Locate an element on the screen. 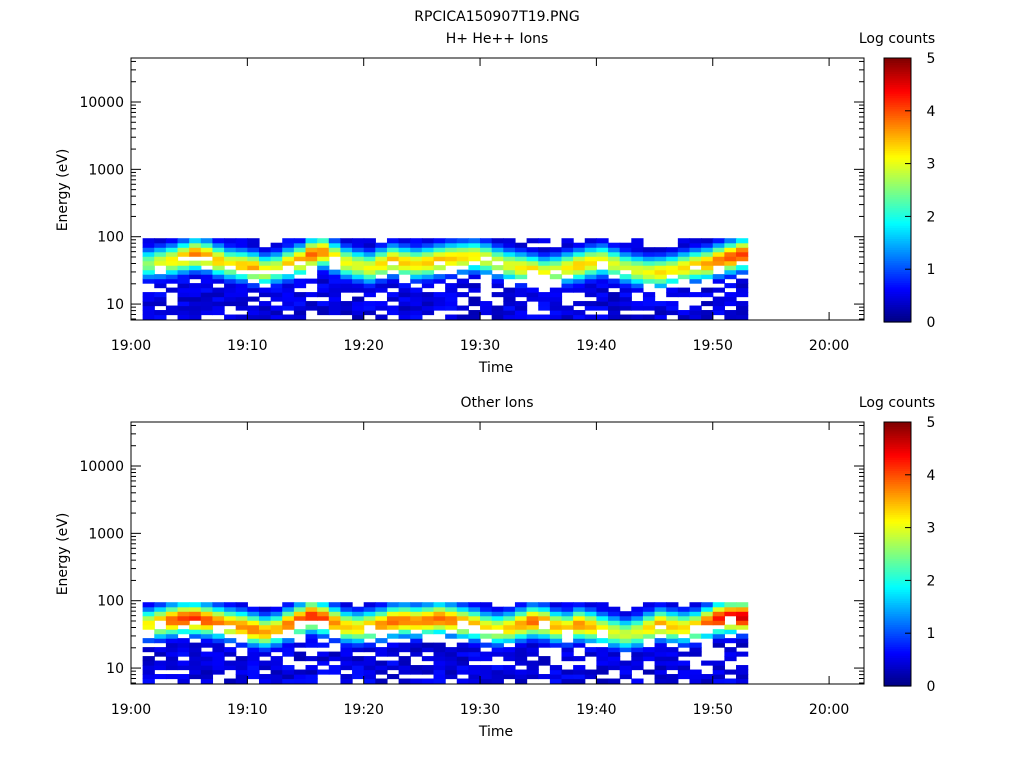 The height and width of the screenshot is (768, 1024). x-tick-label: 19:20 is located at coordinates (364, 710).